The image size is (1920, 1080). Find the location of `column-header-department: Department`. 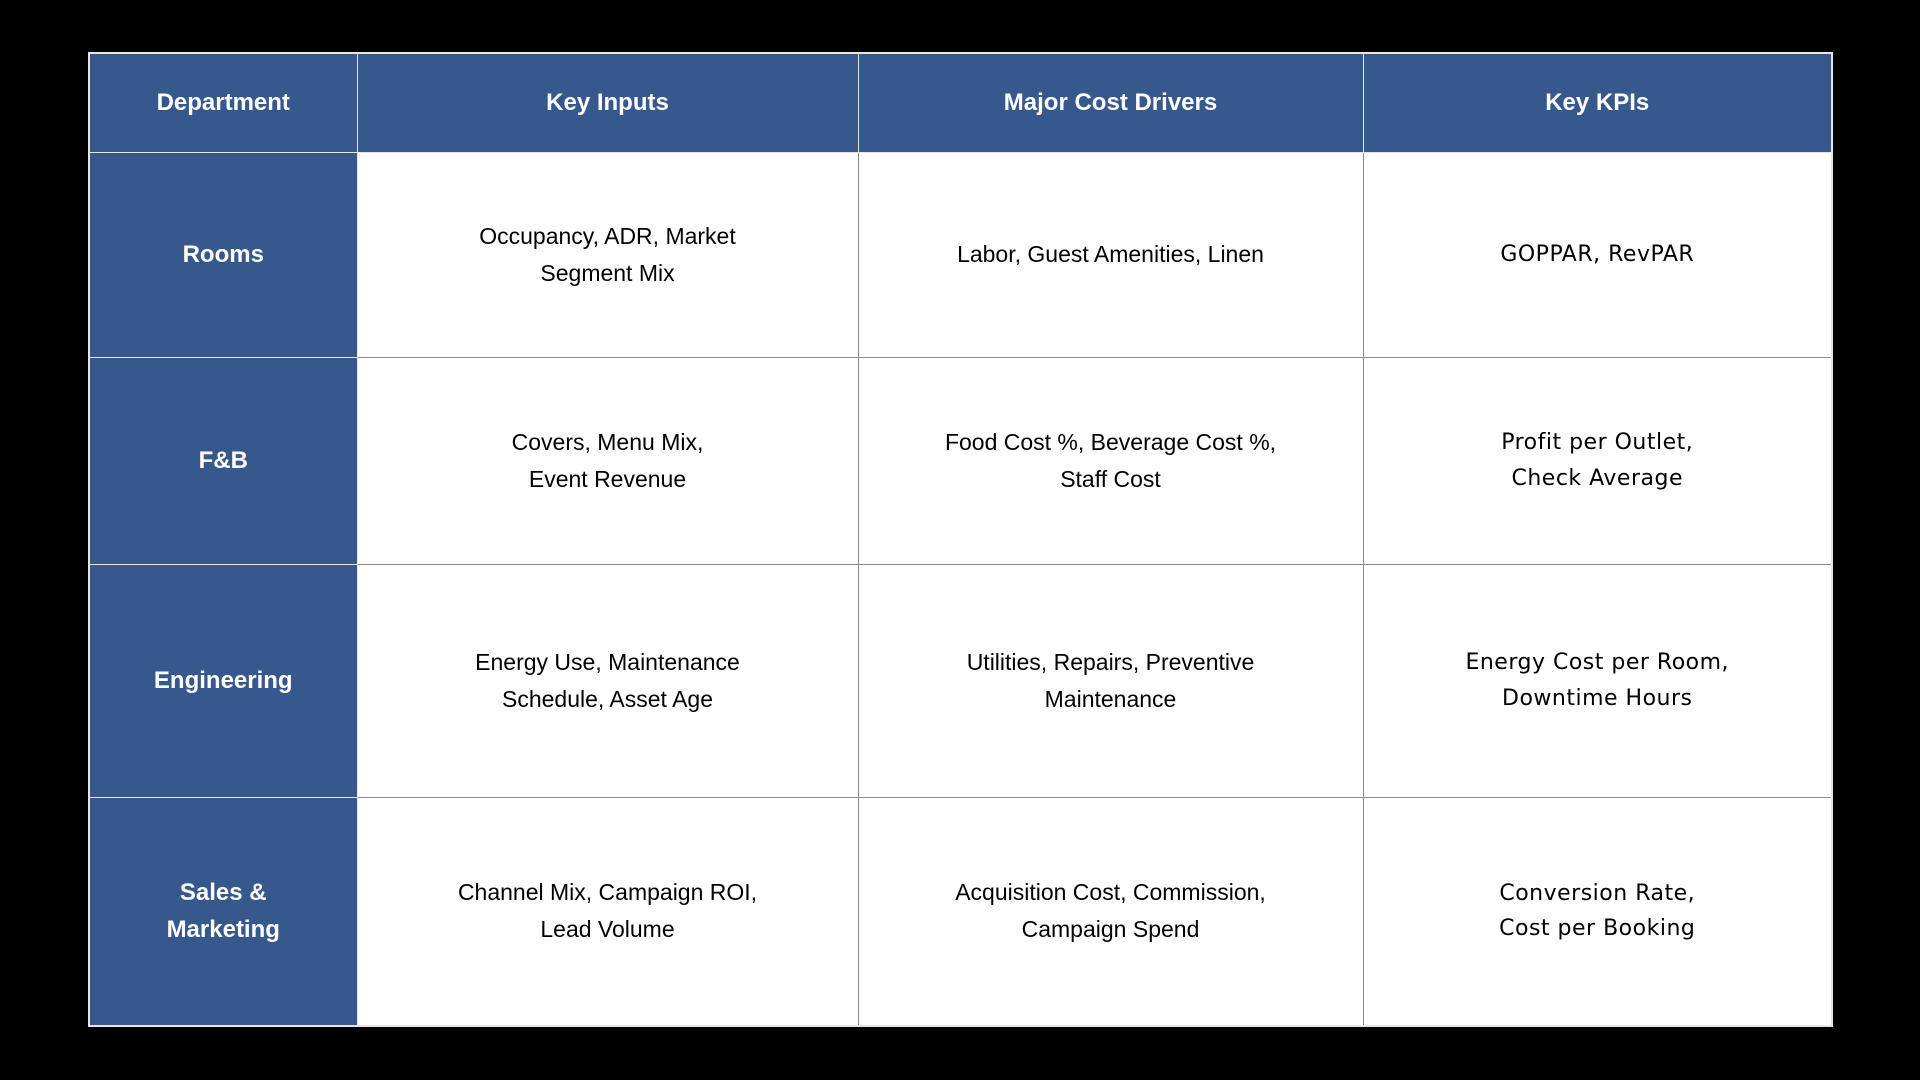

column-header-department: Department is located at coordinates (223, 102).